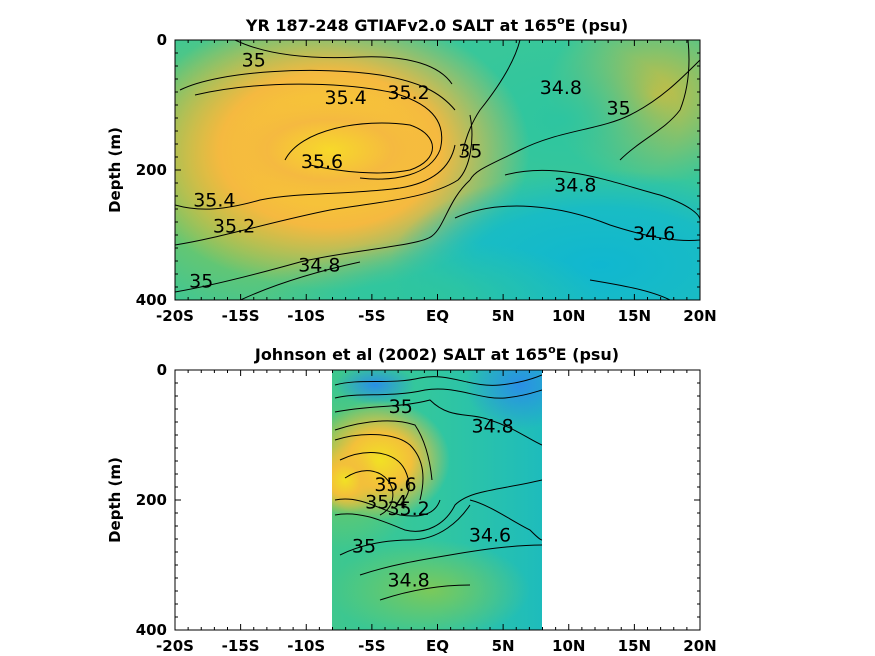 This screenshot has height=656, width=875. Describe the element at coordinates (115, 500) in the screenshot. I see `y-axis-label-obs: Depth (m)` at that location.